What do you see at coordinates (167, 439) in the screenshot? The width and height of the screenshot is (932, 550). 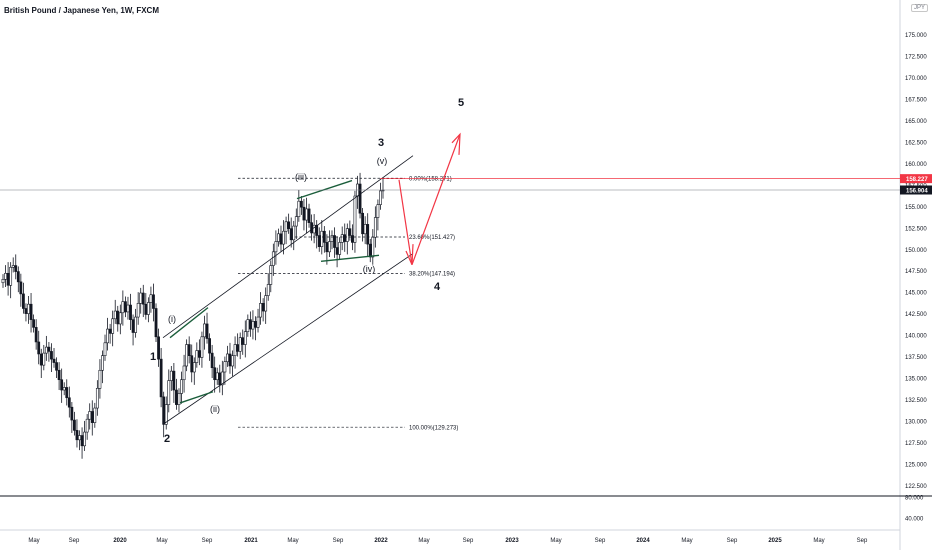 I see `wave-label: 2` at bounding box center [167, 439].